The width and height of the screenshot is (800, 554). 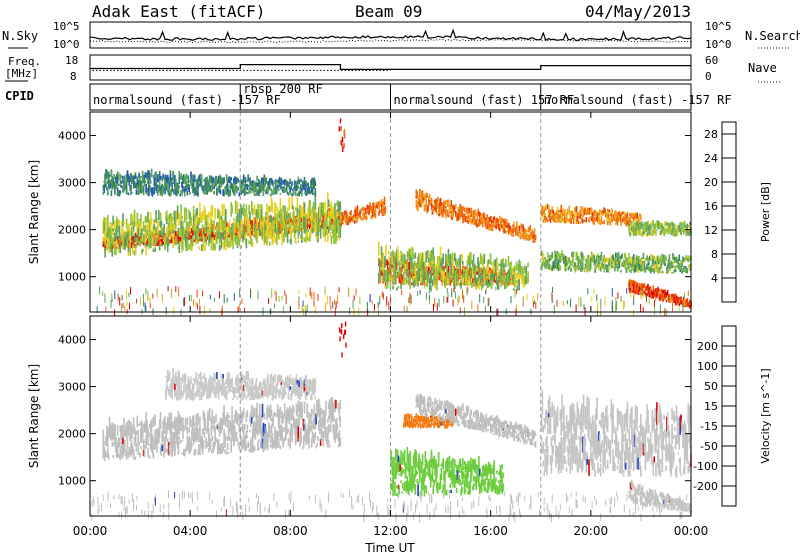 I want to click on freq-label-2: [MHz], so click(x=21, y=73).